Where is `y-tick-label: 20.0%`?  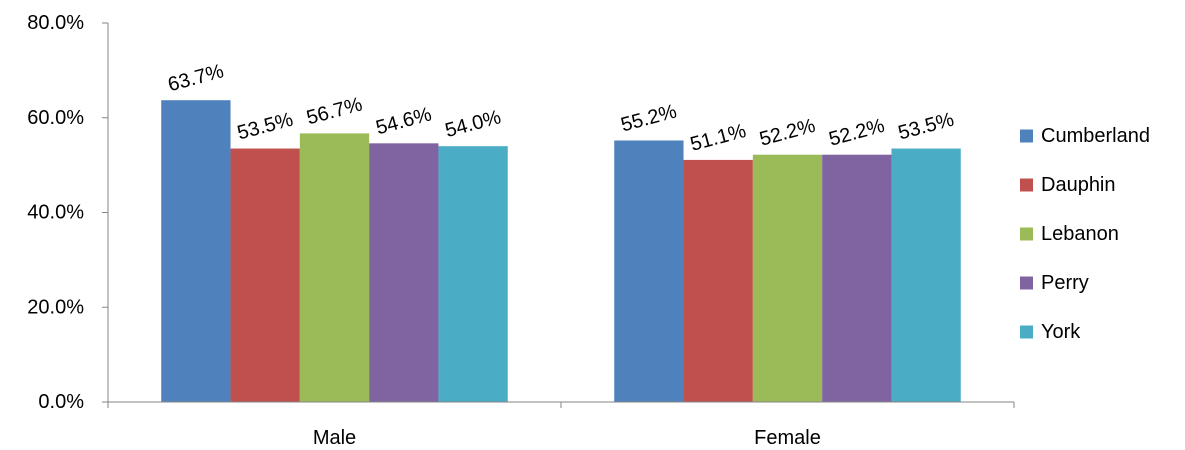 y-tick-label: 20.0% is located at coordinates (55, 307).